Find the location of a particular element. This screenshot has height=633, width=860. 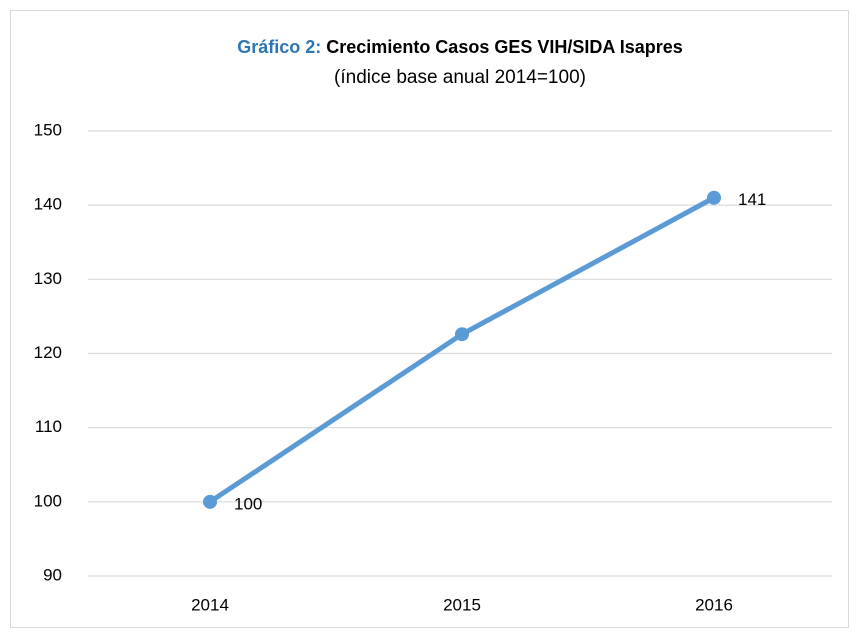

data-label: 100 is located at coordinates (248, 503).